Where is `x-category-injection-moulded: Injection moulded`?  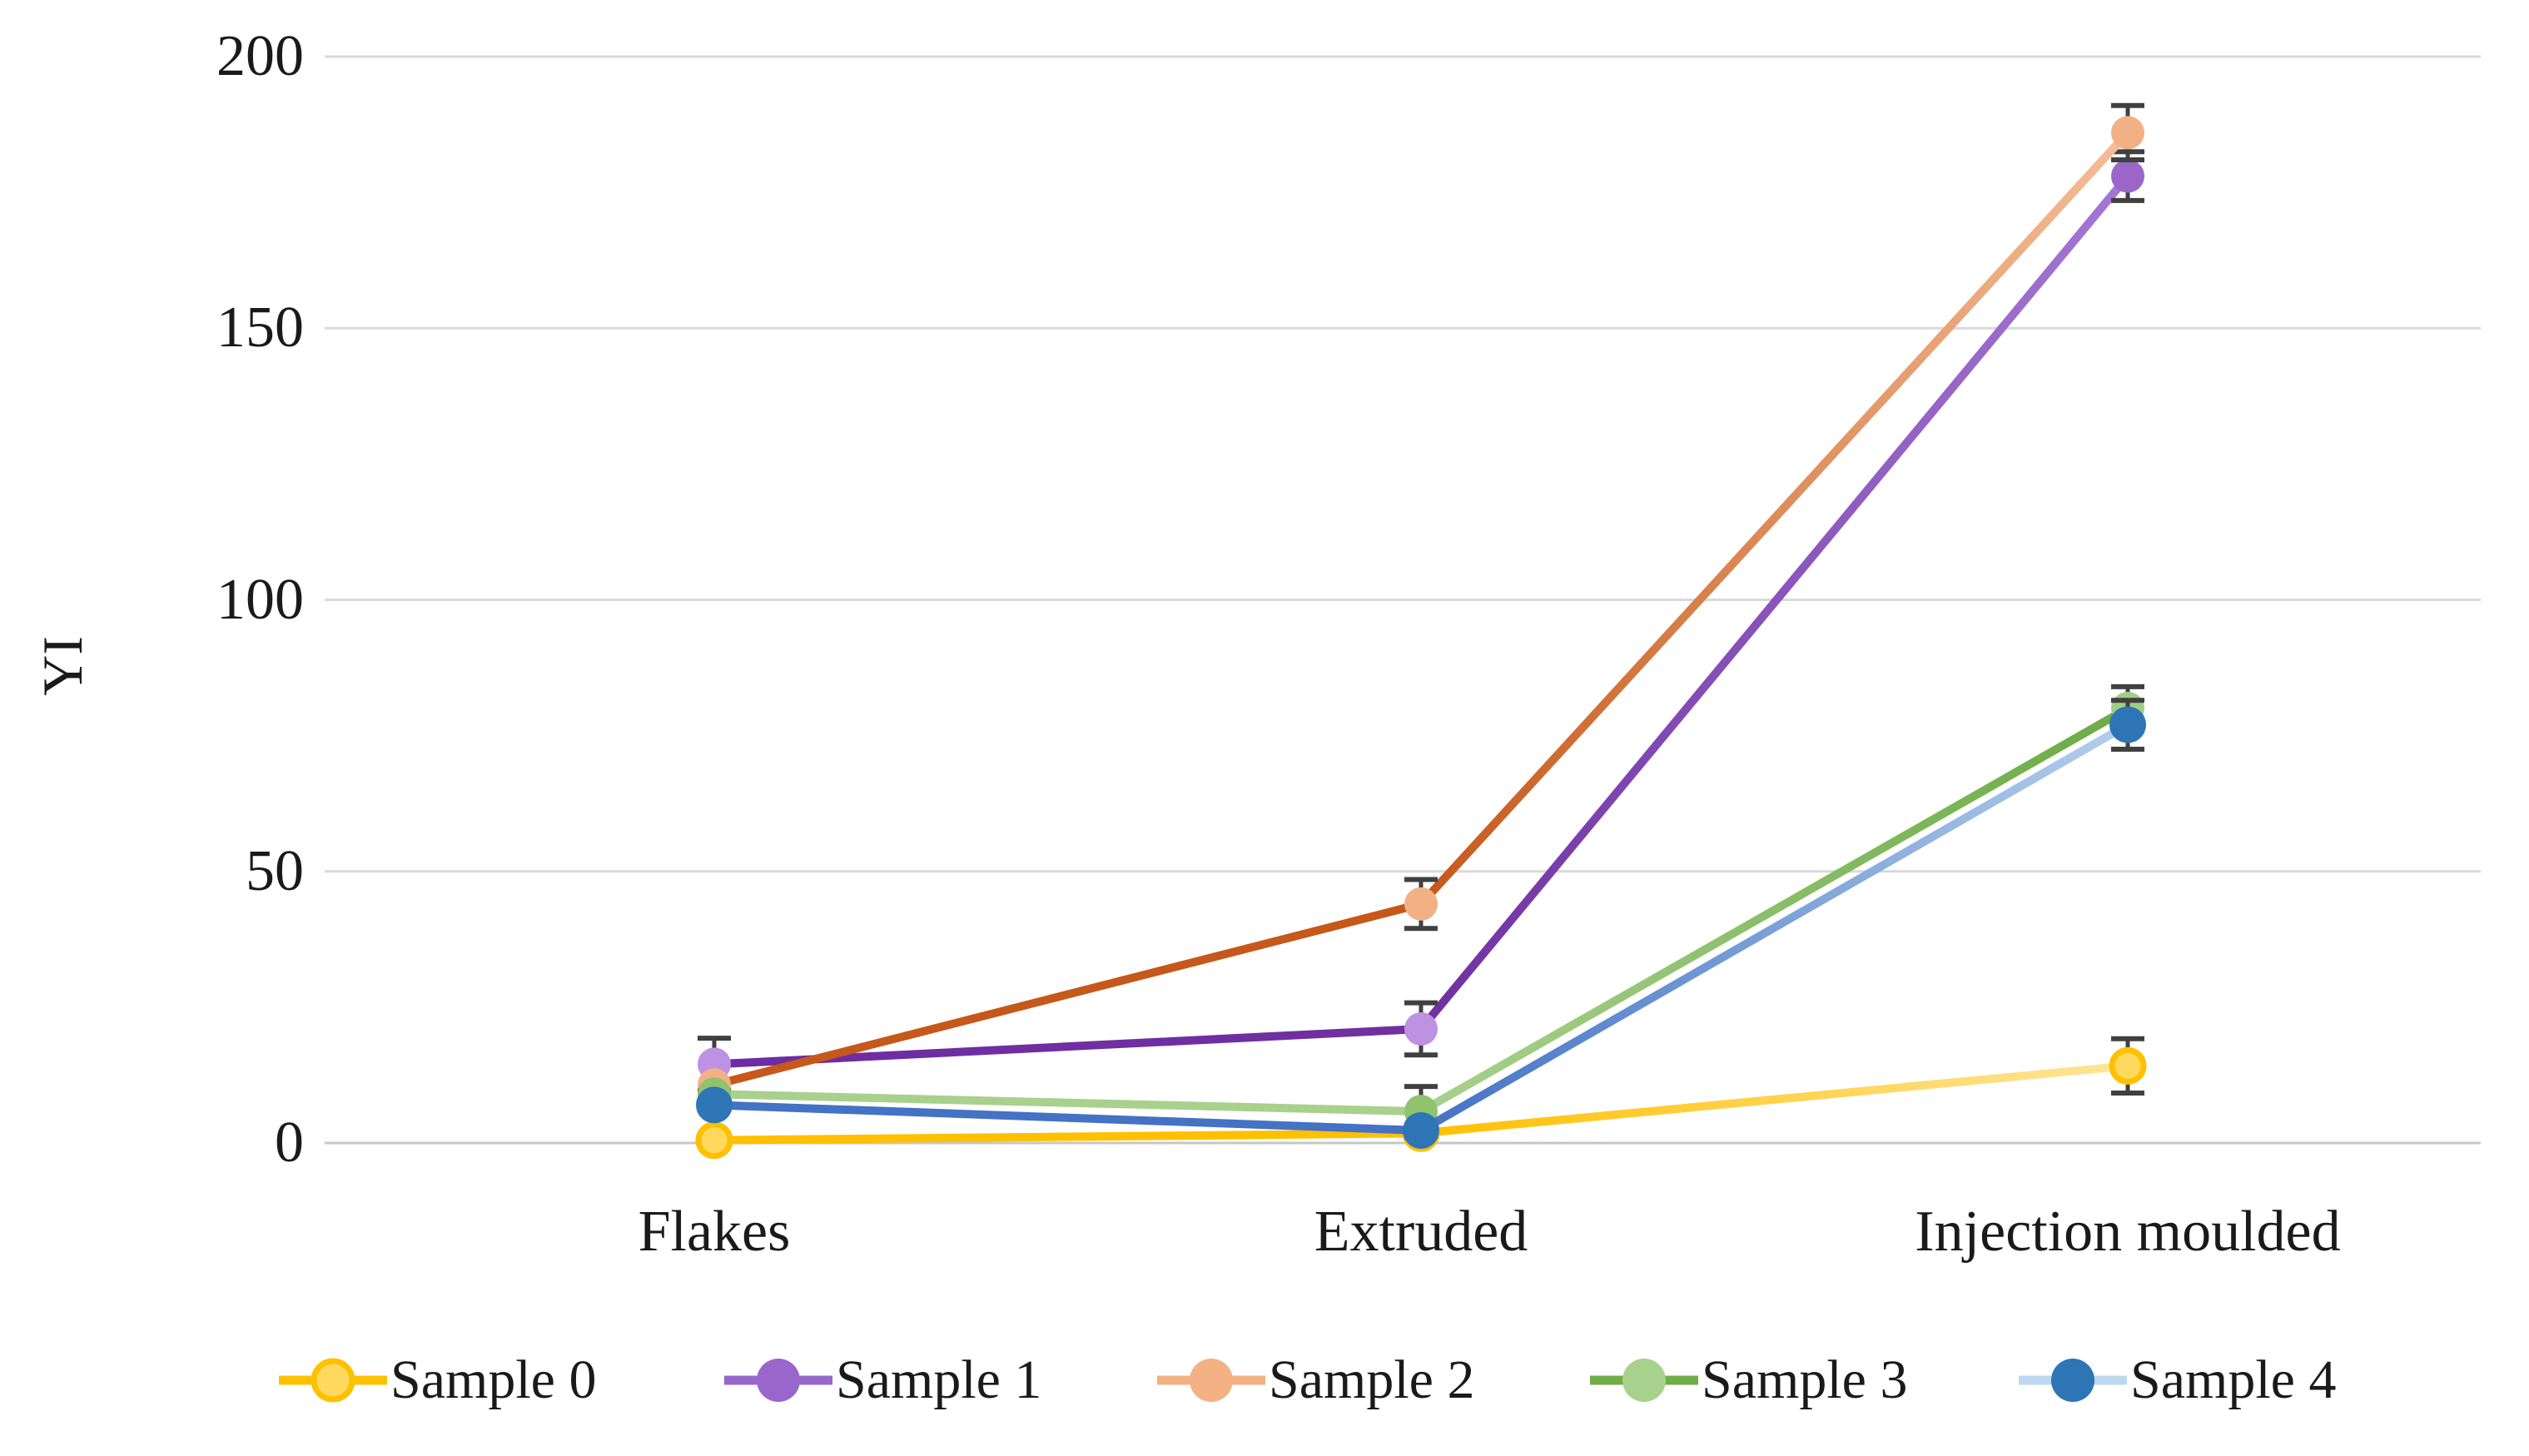 x-category-injection-moulded: Injection moulded is located at coordinates (2128, 1232).